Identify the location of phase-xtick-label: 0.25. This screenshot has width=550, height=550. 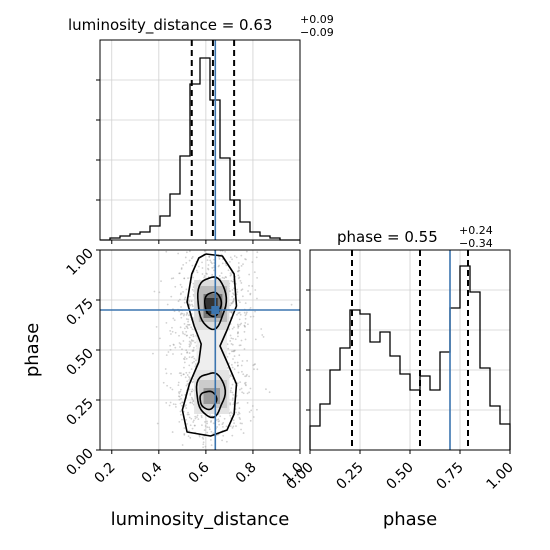
(349, 476).